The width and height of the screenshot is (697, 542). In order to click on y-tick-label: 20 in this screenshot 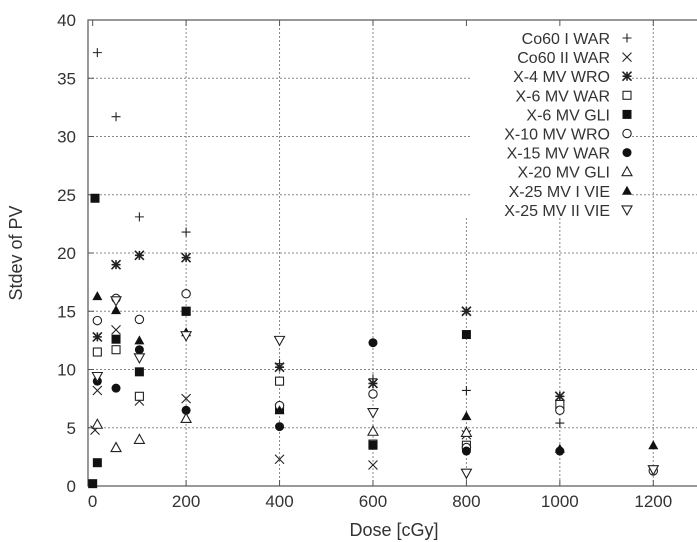, I will do `click(66, 253)`.